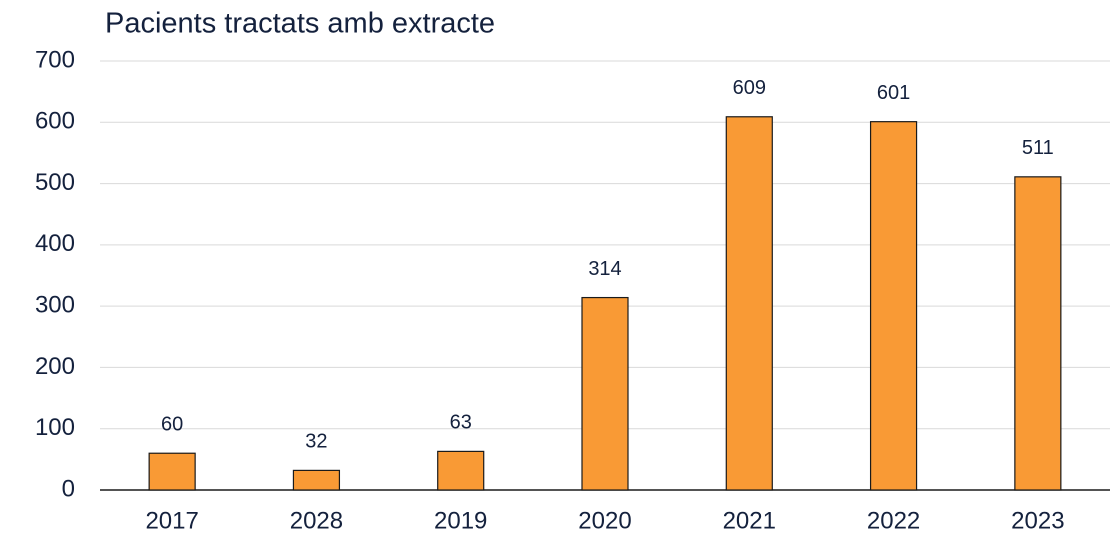 This screenshot has height=539, width=1120. Describe the element at coordinates (749, 520) in the screenshot. I see `x-tick-label: 2021` at that location.